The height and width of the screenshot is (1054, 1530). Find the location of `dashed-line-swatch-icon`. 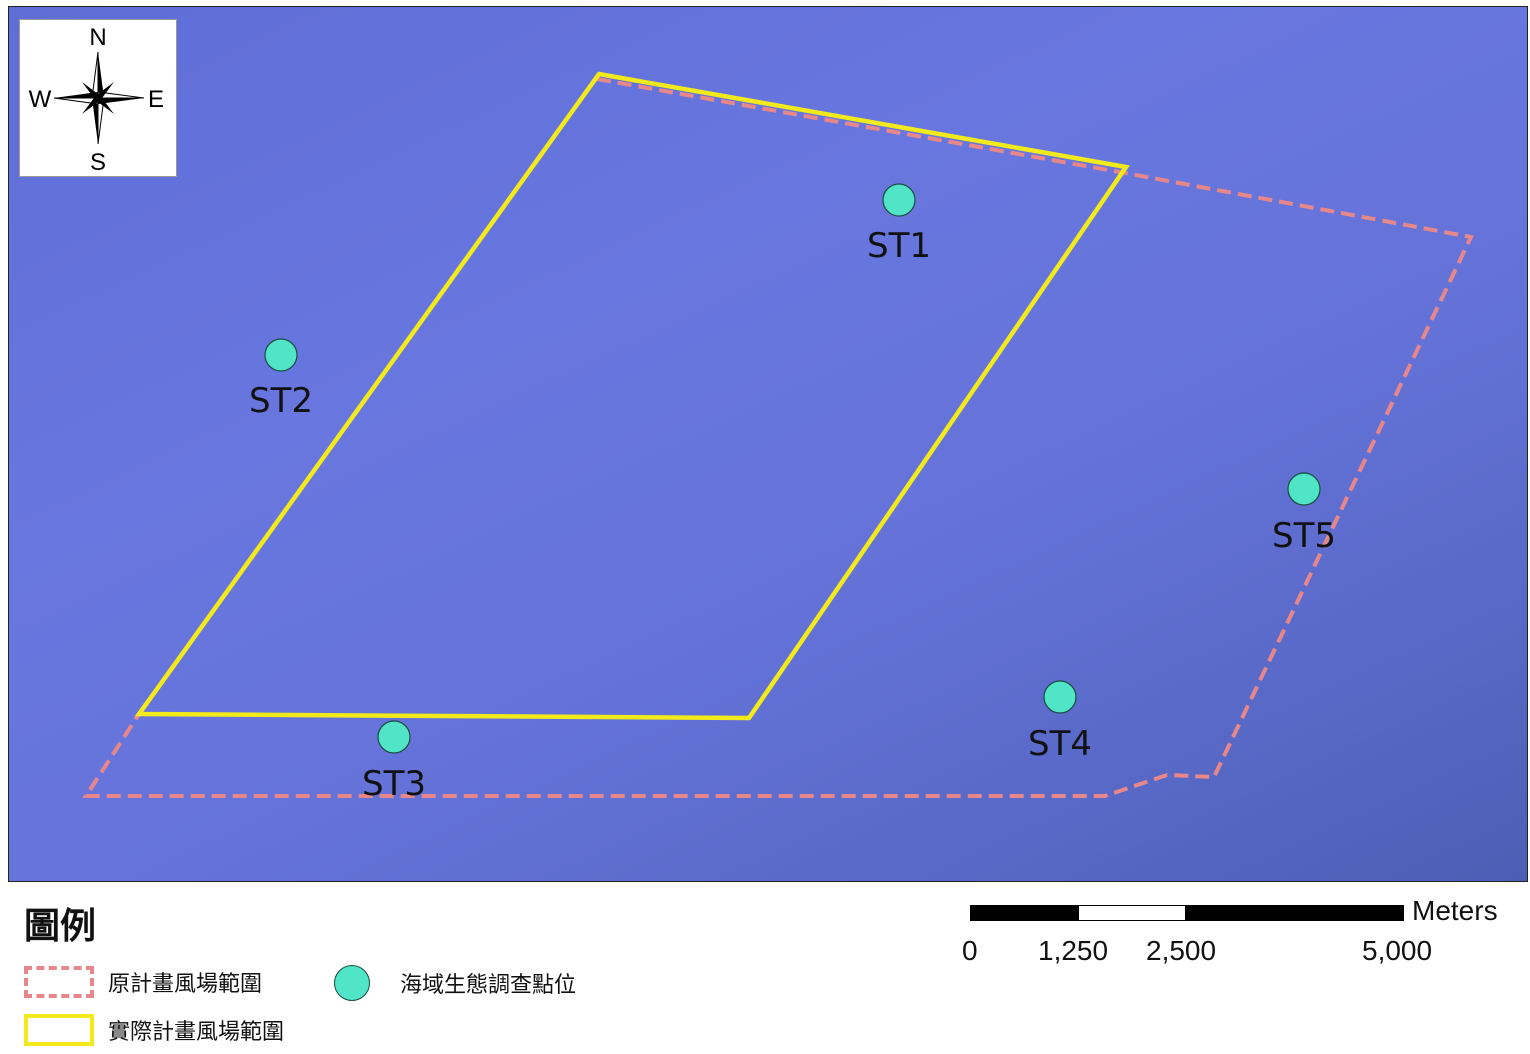

dashed-line-swatch-icon is located at coordinates (59, 982).